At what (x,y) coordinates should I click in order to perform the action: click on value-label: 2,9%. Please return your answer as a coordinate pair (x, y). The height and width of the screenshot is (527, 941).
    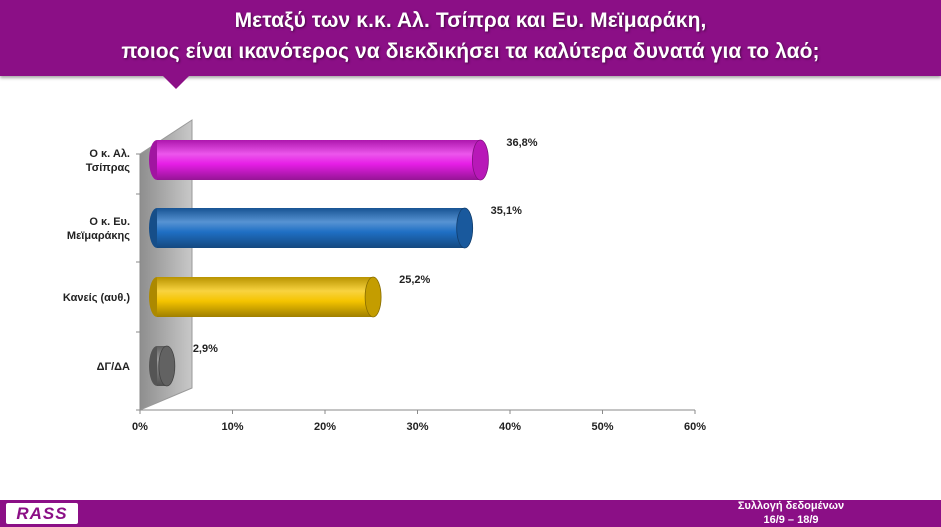
    Looking at the image, I should click on (205, 349).